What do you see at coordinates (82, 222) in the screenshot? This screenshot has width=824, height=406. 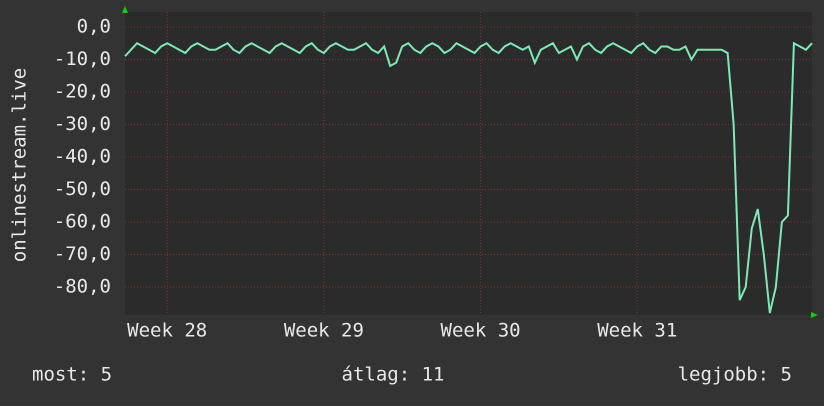 I see `y-tick-label: -60,0` at bounding box center [82, 222].